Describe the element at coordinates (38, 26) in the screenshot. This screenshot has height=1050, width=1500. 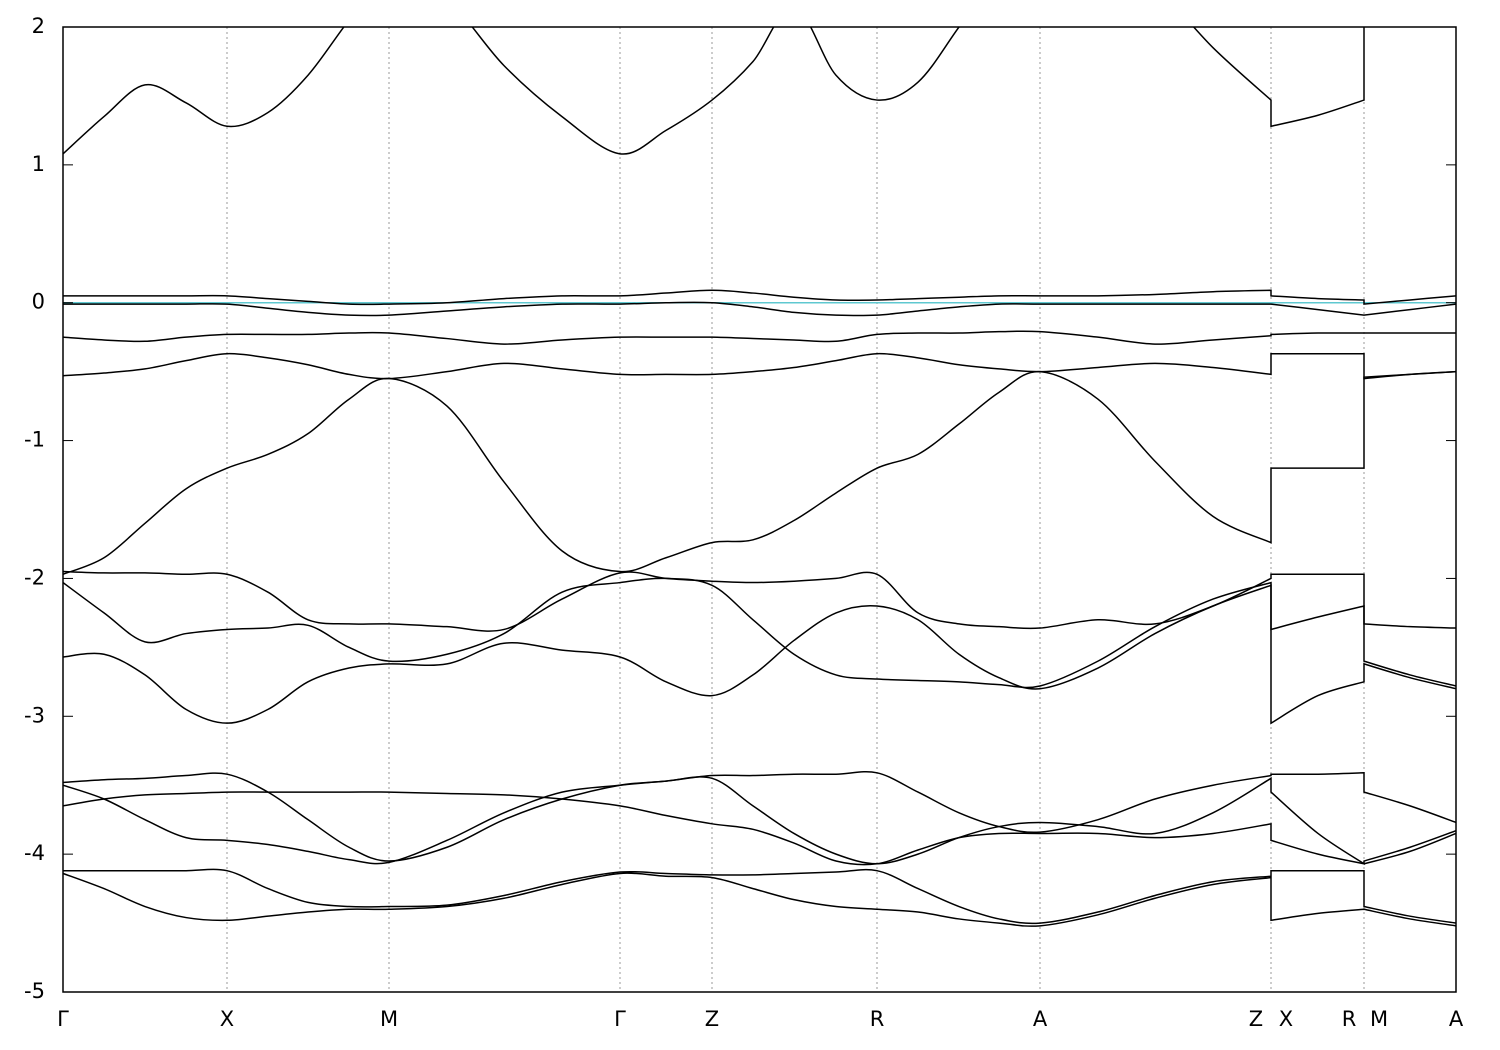
I see `y-tick-label: 2` at that location.